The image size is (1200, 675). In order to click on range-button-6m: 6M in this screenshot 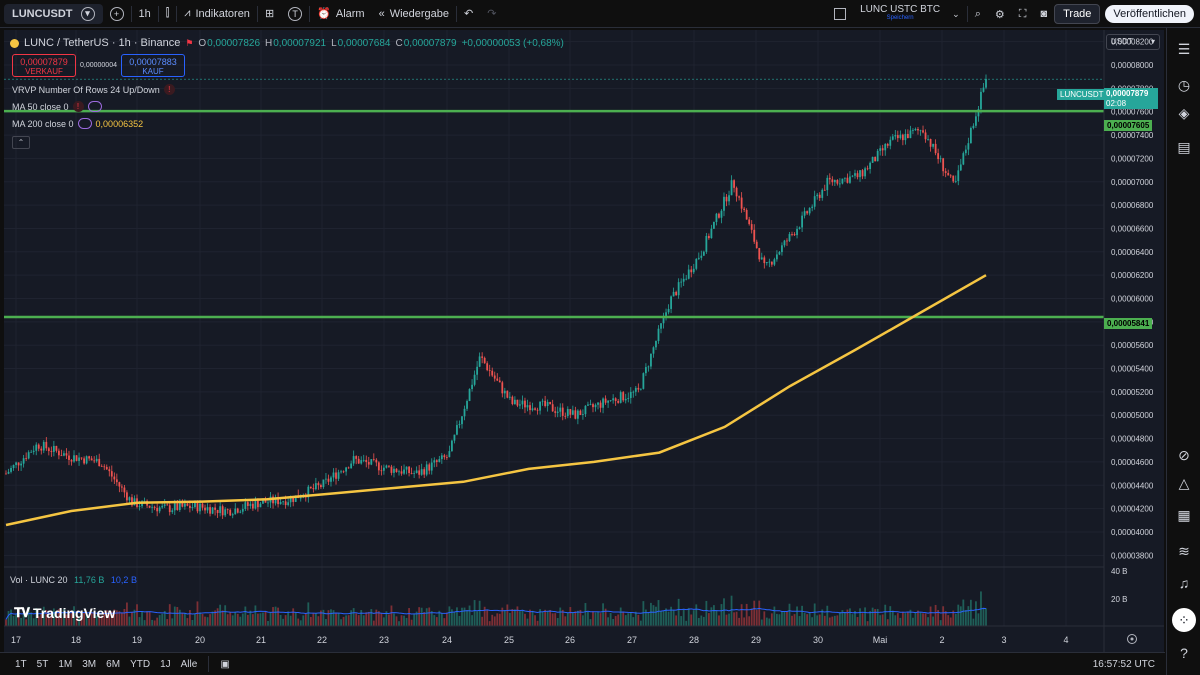, I will do `click(113, 664)`.